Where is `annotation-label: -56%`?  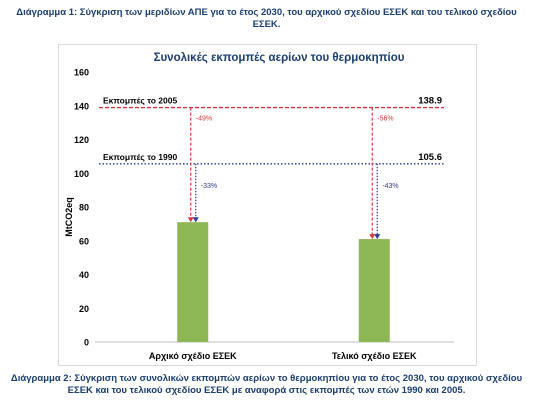 annotation-label: -56% is located at coordinates (385, 119).